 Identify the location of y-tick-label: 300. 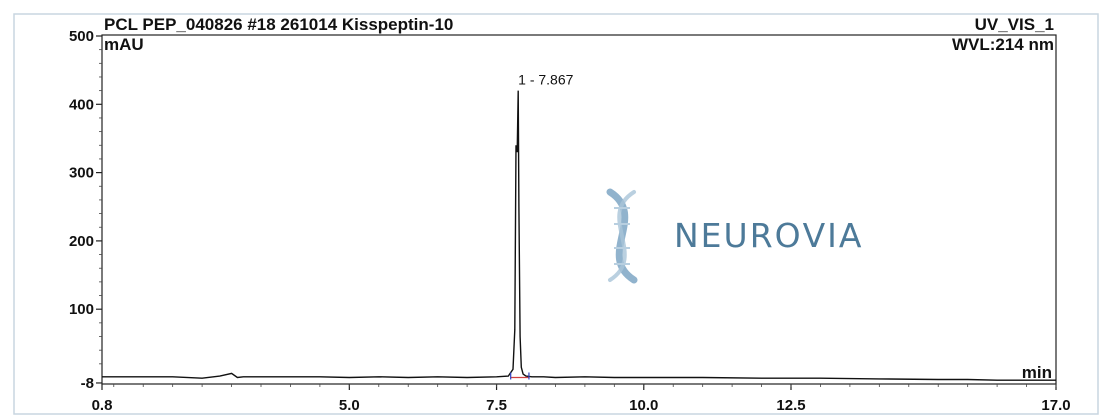
(81, 173).